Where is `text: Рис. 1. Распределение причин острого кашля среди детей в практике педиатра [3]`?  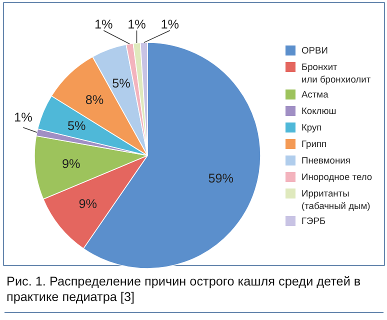 text: Рис. 1. Распределение причин острого кашля среди детей в практике педиатра [3] is located at coordinates (183, 289).